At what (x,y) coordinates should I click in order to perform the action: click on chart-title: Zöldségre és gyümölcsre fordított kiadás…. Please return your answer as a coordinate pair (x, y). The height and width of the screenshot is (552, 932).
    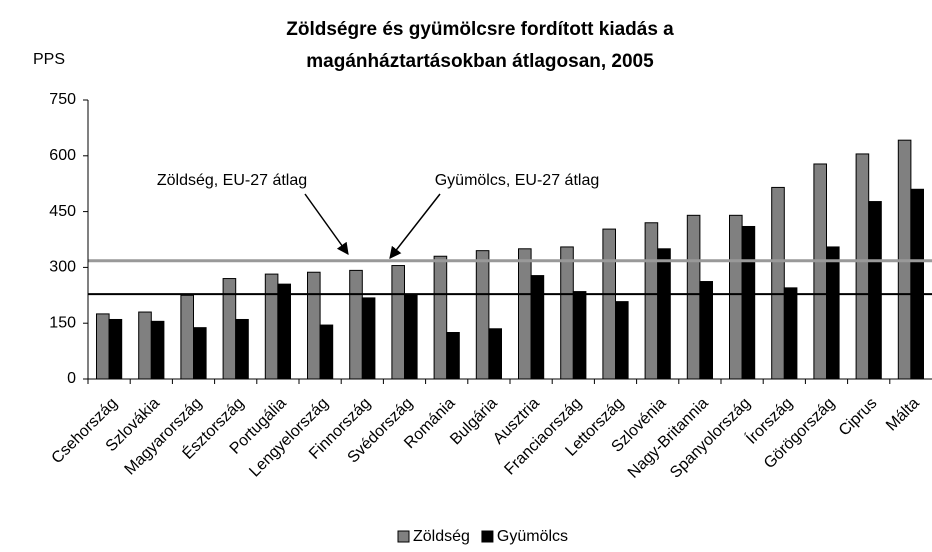
    Looking at the image, I should click on (480, 29).